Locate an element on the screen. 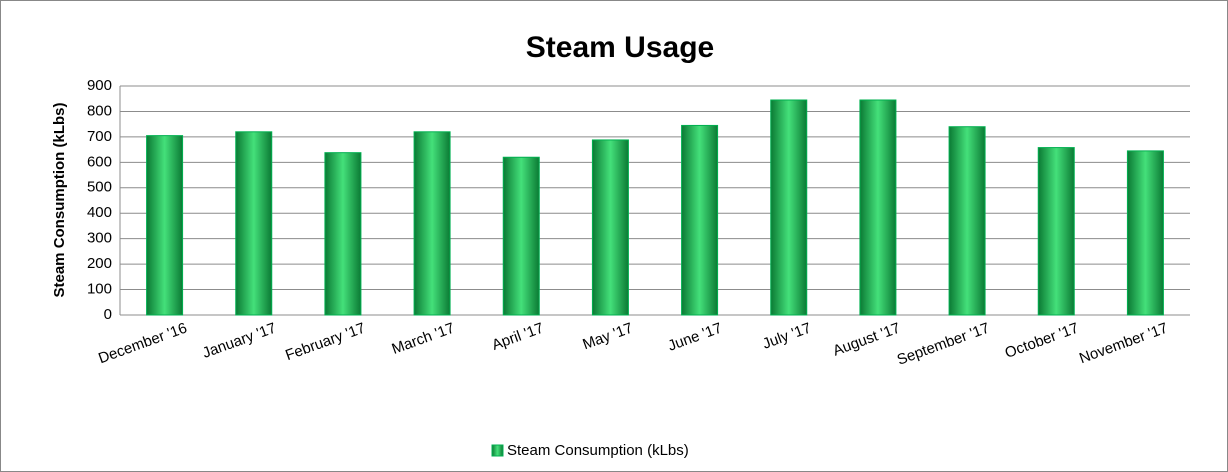 The width and height of the screenshot is (1228, 472). y-axis-label: Steam Consumption (kLbs) is located at coordinates (59, 199).